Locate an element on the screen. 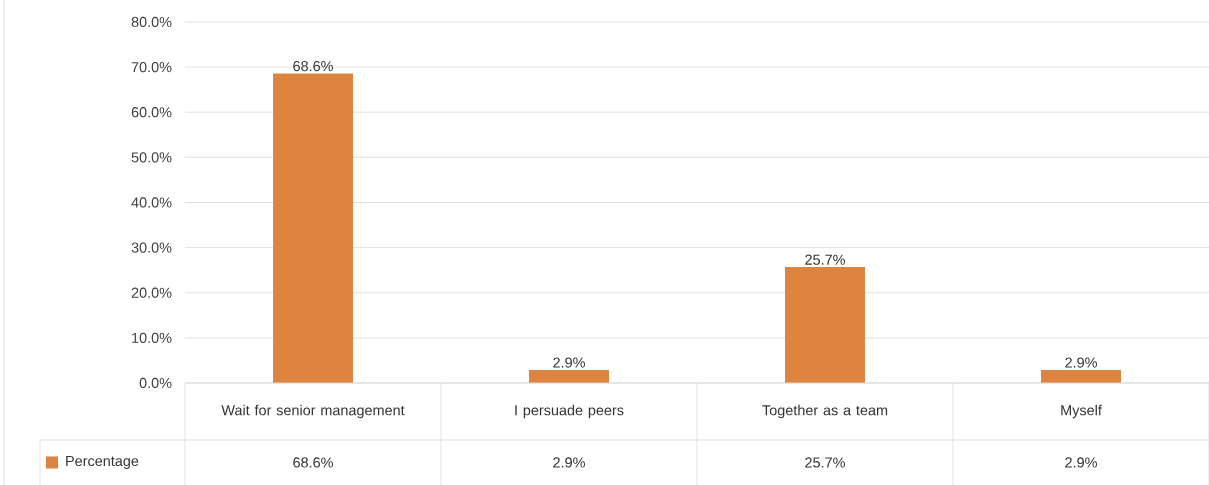 The height and width of the screenshot is (485, 1209). x-tick-label: I persuade peers is located at coordinates (569, 411).